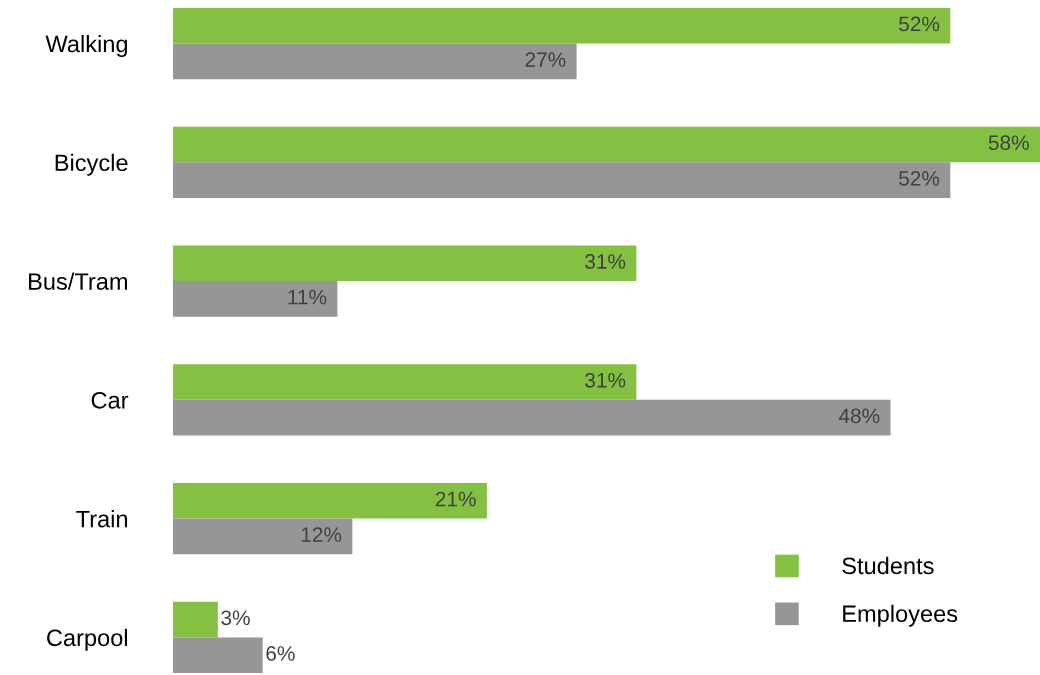  Describe the element at coordinates (102, 519) in the screenshot. I see `y-tick-label: Train` at that location.